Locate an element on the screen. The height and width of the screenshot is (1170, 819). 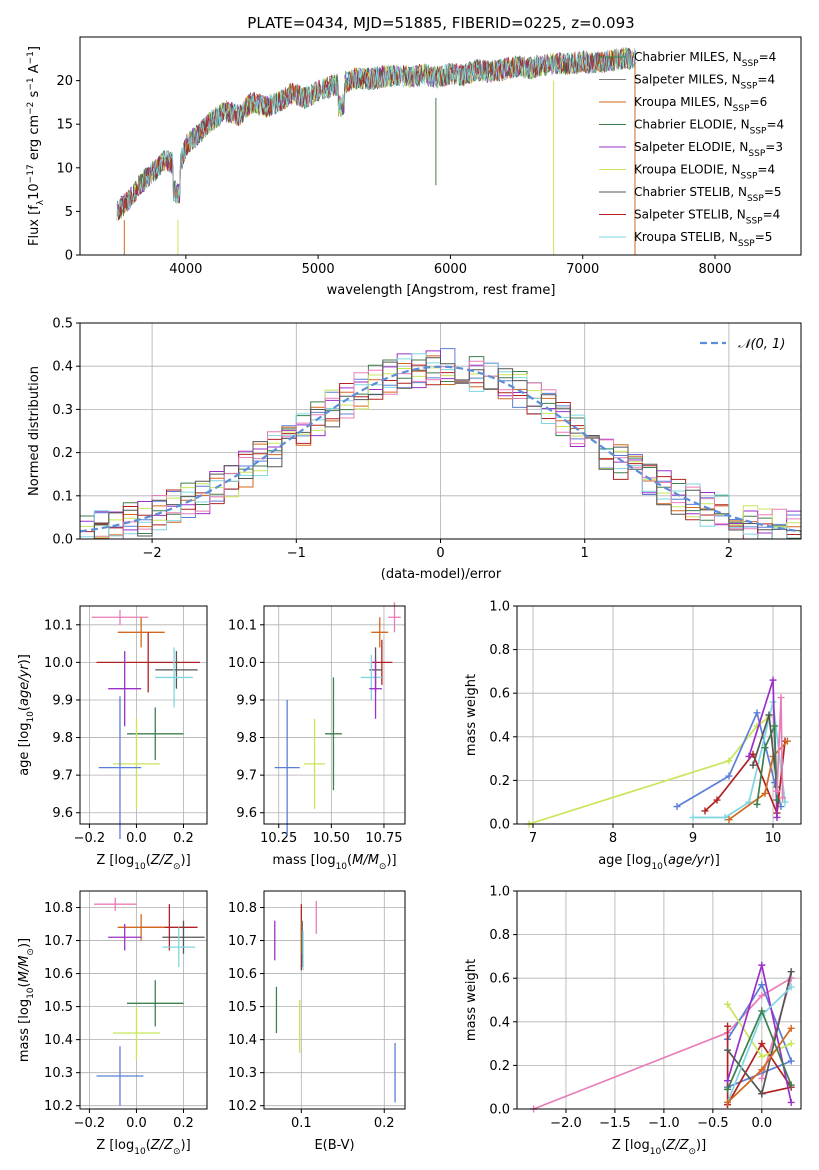
label-part: Flux [f is located at coordinates (34, 225).